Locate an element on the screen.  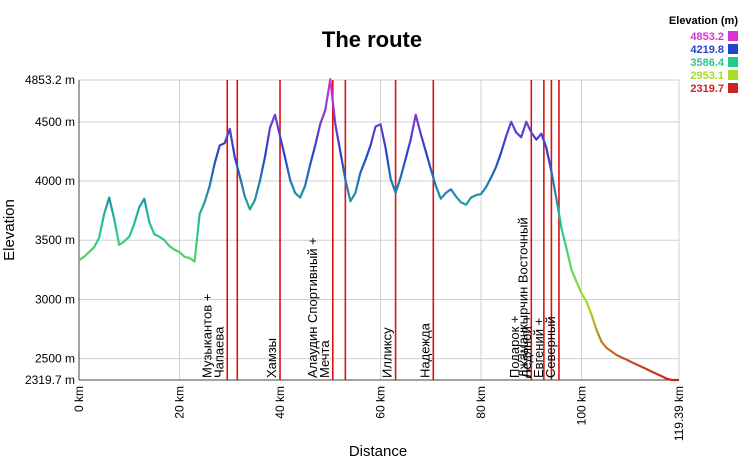
pass-label: Алаудин Спортивный +Мечта is located at coordinates (318, 307).